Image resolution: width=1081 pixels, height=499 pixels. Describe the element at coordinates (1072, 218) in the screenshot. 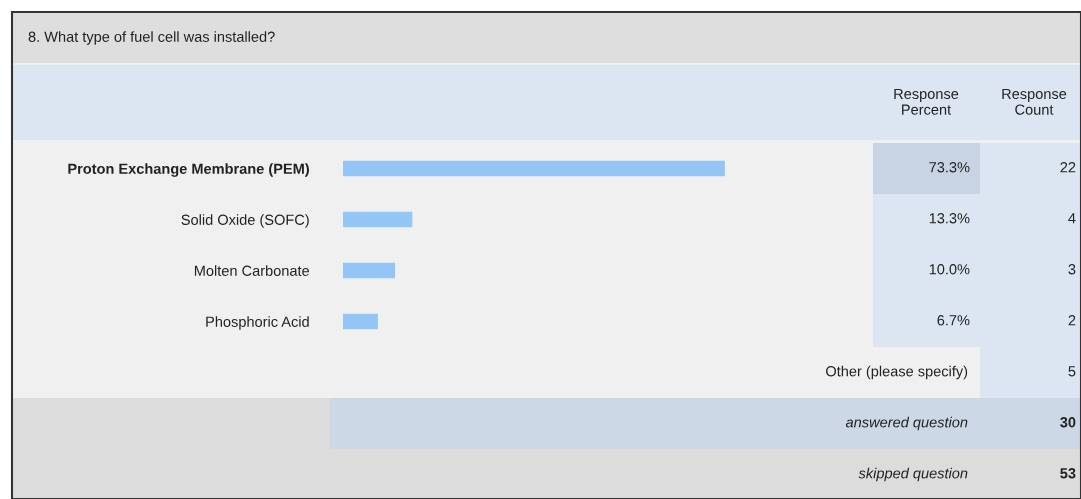

I see `text: 4` at that location.